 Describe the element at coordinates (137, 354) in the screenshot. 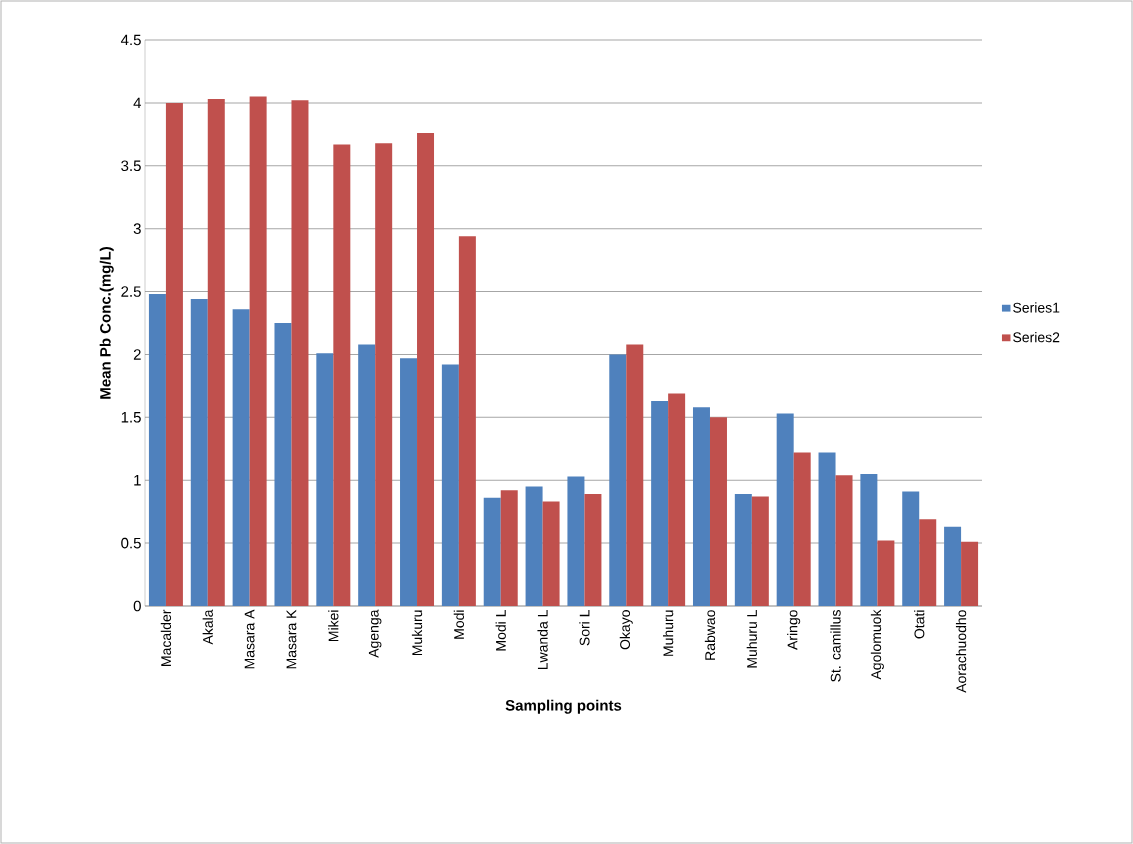

I see `y-tick-label: 2` at that location.